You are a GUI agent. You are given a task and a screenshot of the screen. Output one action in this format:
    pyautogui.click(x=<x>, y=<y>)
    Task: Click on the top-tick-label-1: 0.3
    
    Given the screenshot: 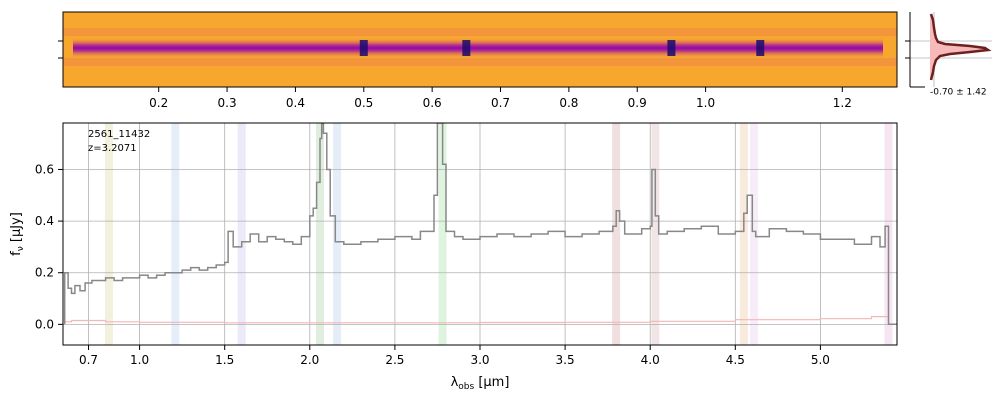 What is the action you would take?
    pyautogui.click(x=227, y=103)
    